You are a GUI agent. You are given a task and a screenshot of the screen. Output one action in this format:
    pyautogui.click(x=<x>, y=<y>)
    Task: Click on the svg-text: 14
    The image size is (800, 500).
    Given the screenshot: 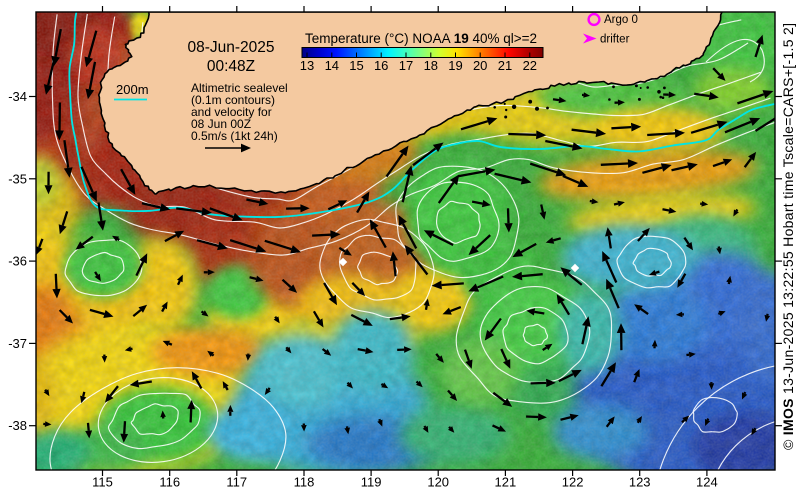 What is the action you would take?
    pyautogui.click(x=332, y=65)
    